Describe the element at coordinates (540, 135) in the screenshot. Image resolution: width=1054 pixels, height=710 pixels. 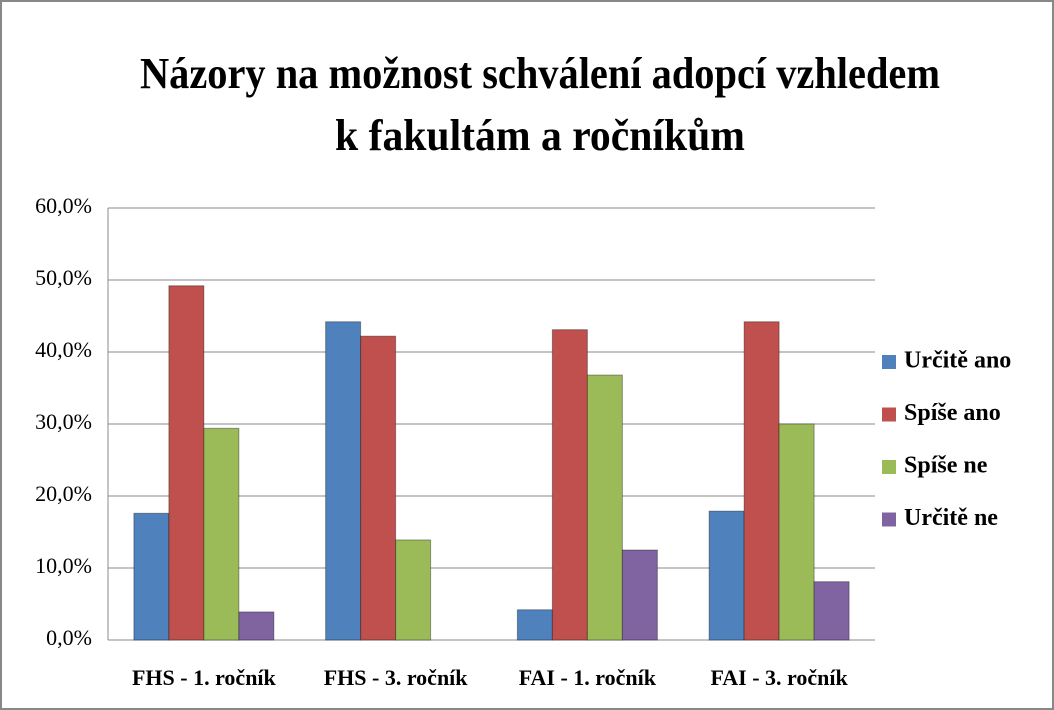
I see `chart-title: k fakultám a ročníkům` at that location.